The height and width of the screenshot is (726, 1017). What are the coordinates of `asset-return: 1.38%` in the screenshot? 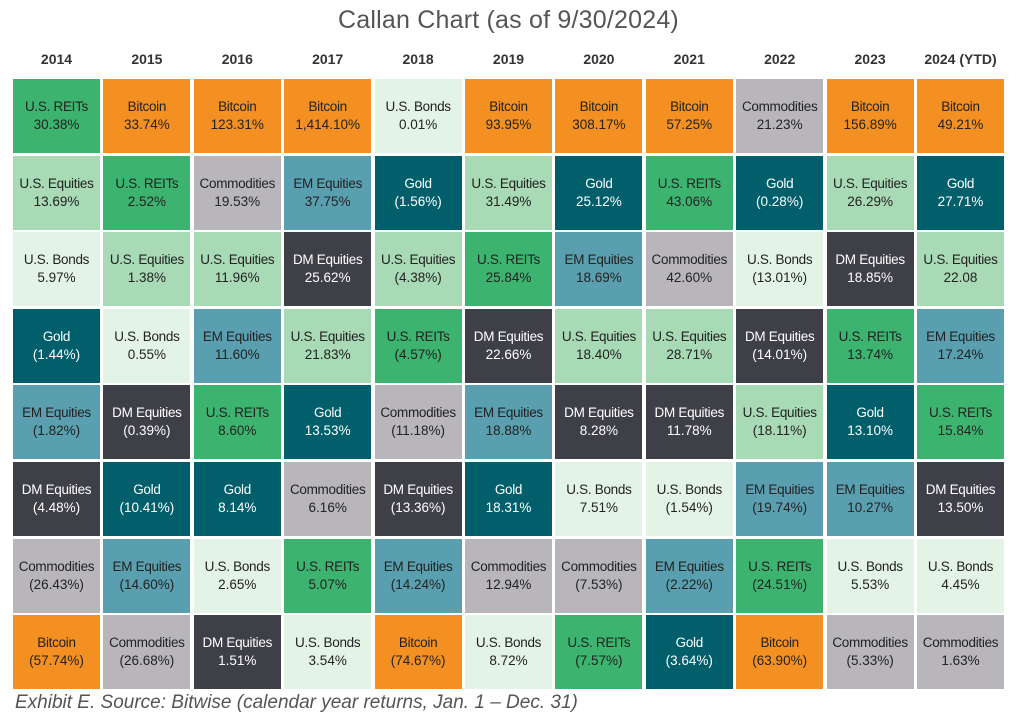 It's located at (147, 278).